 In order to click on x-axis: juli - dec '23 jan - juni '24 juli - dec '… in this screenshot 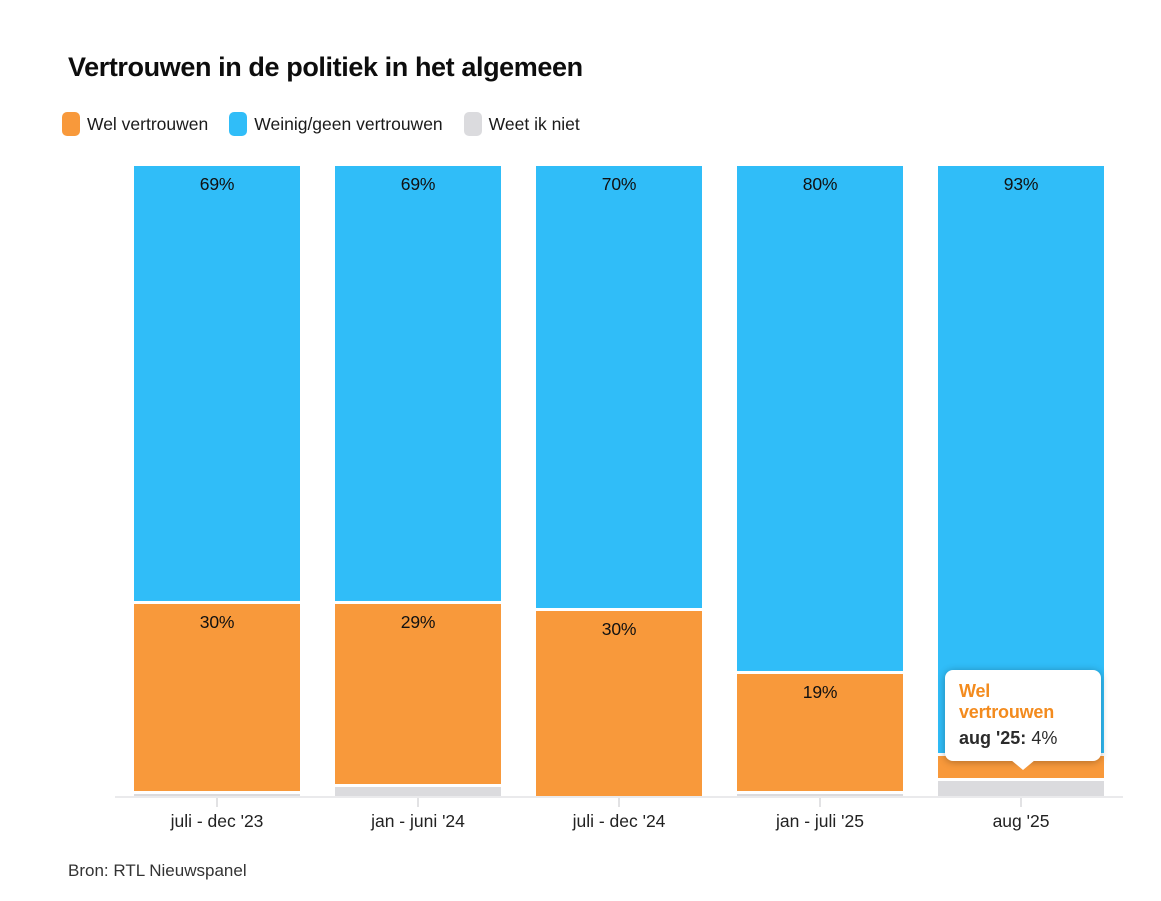, I will do `click(619, 815)`.